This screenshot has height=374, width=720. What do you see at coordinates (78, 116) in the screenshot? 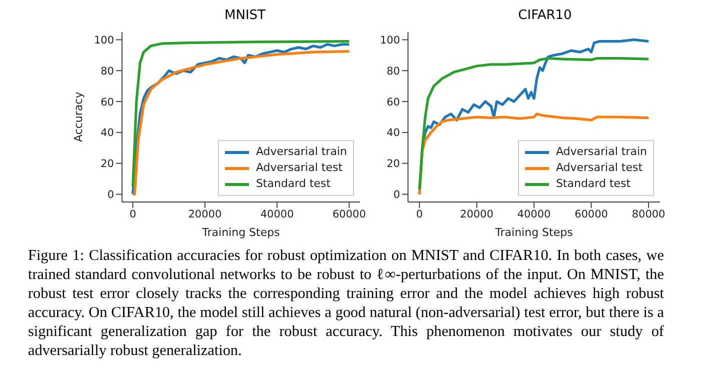
I see `y-axis-title: Accuracy` at bounding box center [78, 116].